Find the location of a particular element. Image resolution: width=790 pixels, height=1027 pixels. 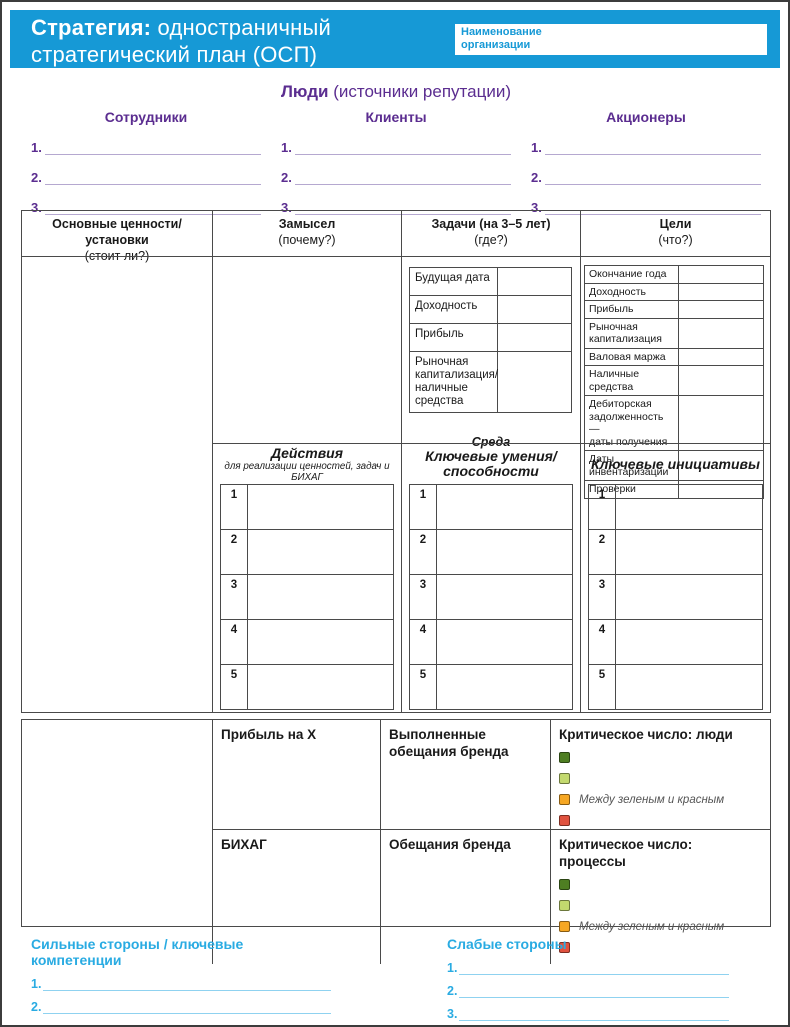

table-row: Валовая маржа is located at coordinates (674, 356).